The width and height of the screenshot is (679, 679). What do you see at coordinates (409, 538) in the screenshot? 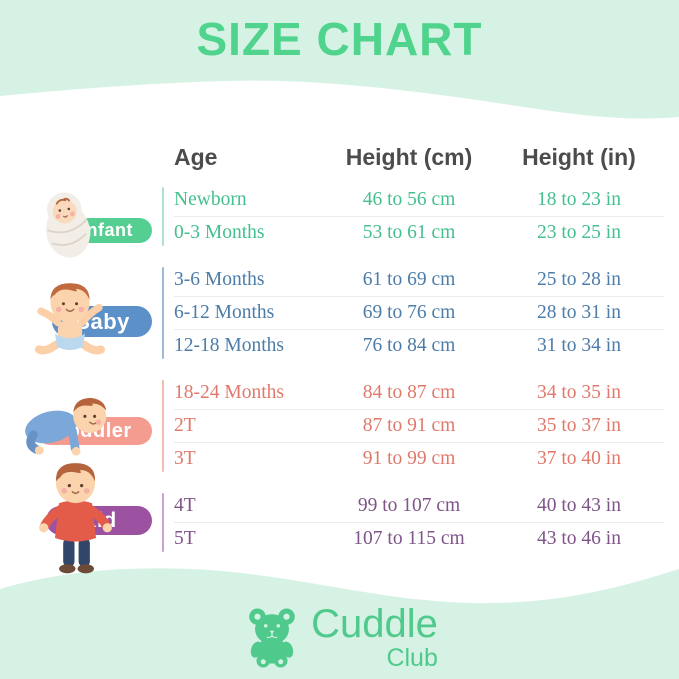
I see `height-cm-cell: 107 to 115 cm` at bounding box center [409, 538].